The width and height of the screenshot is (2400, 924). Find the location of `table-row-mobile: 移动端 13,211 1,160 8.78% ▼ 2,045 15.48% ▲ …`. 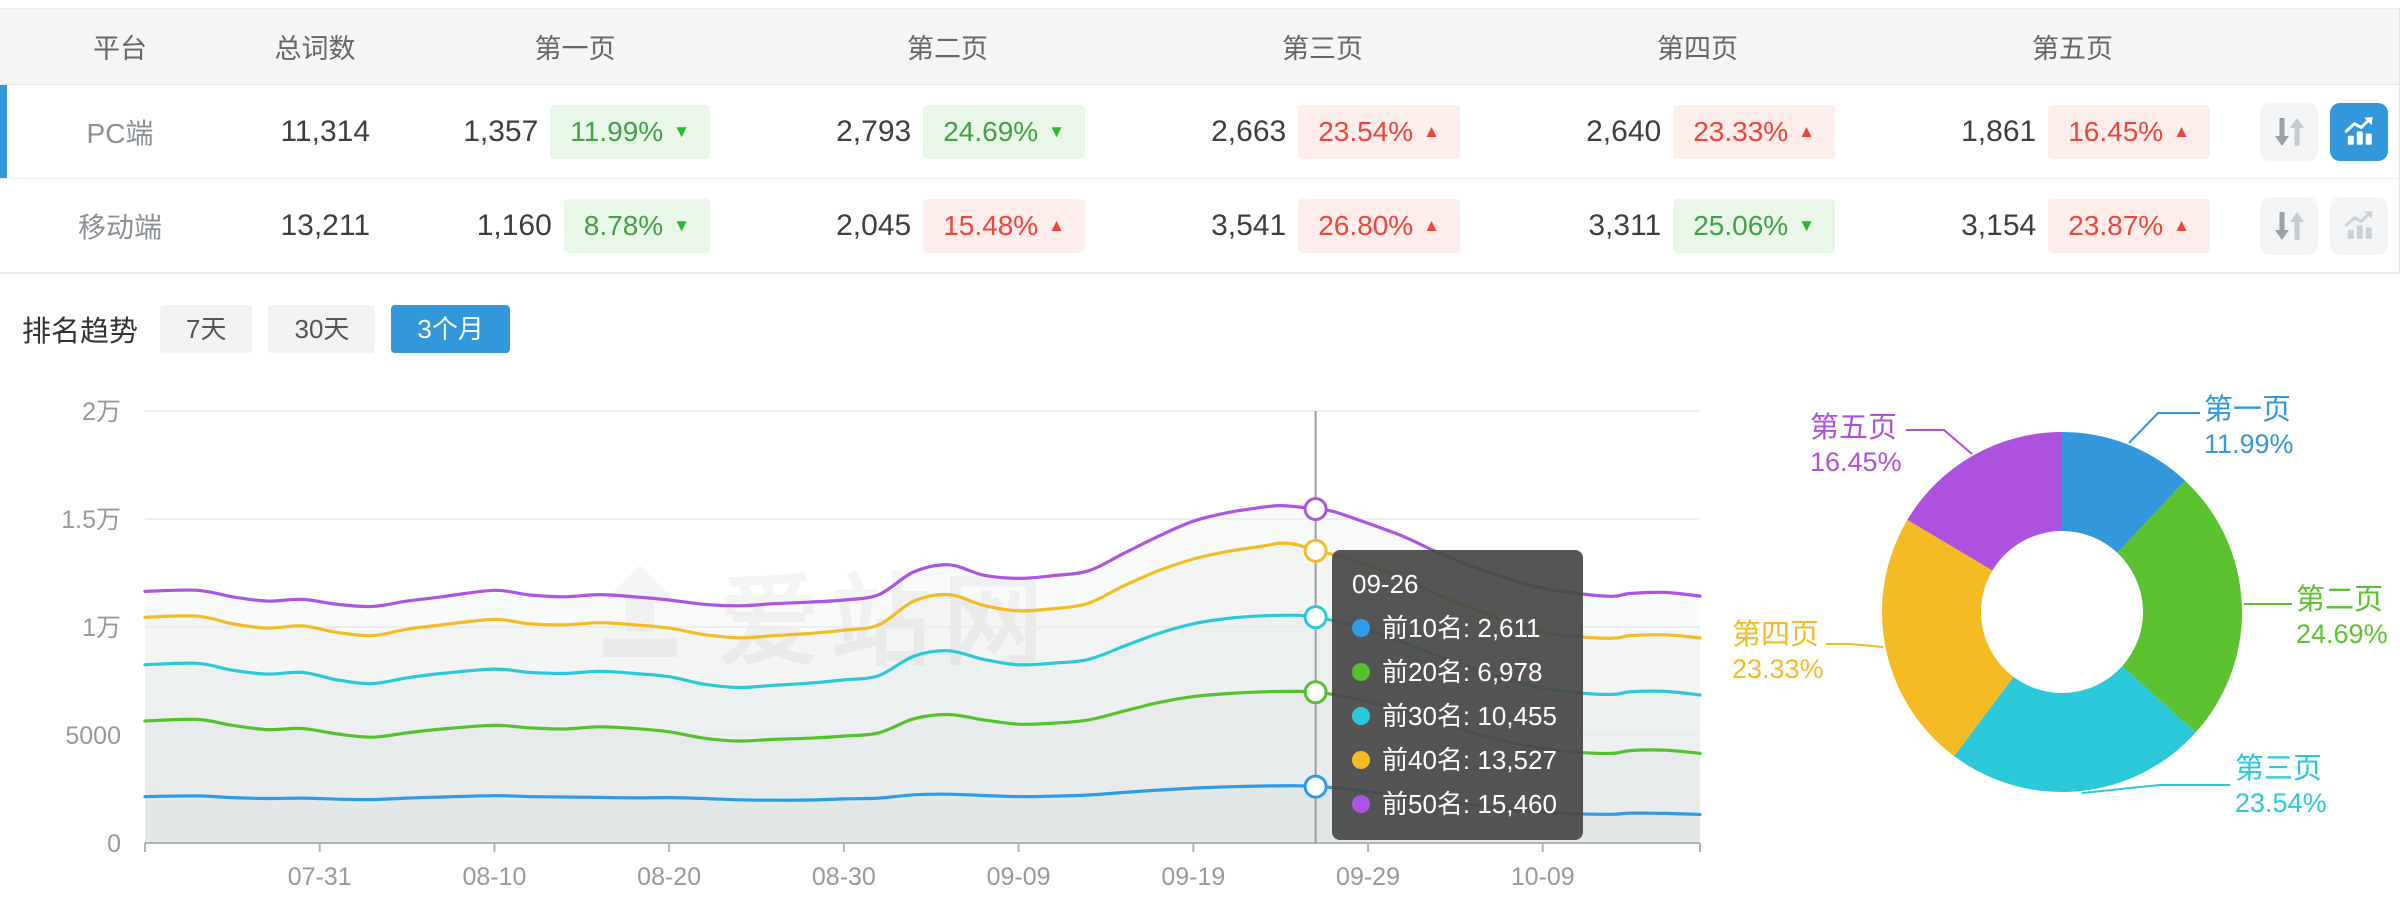

table-row-mobile: 移动端 13,211 1,160 8.78% ▼ 2,045 15.48% ▲ … is located at coordinates (1199, 226).